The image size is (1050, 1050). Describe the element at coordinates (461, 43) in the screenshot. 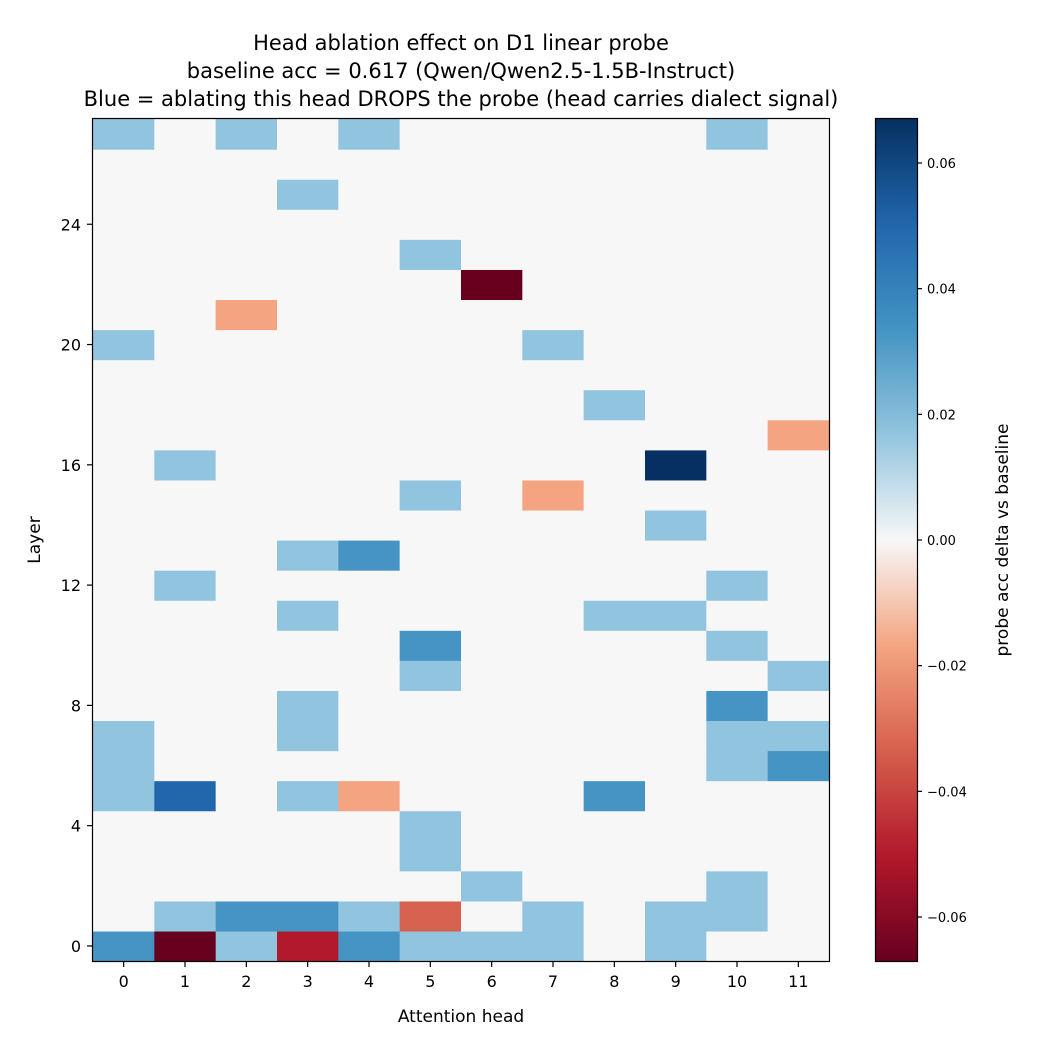

I see `chart-title-line-1: Head ablation effect on D1 linear probe` at that location.